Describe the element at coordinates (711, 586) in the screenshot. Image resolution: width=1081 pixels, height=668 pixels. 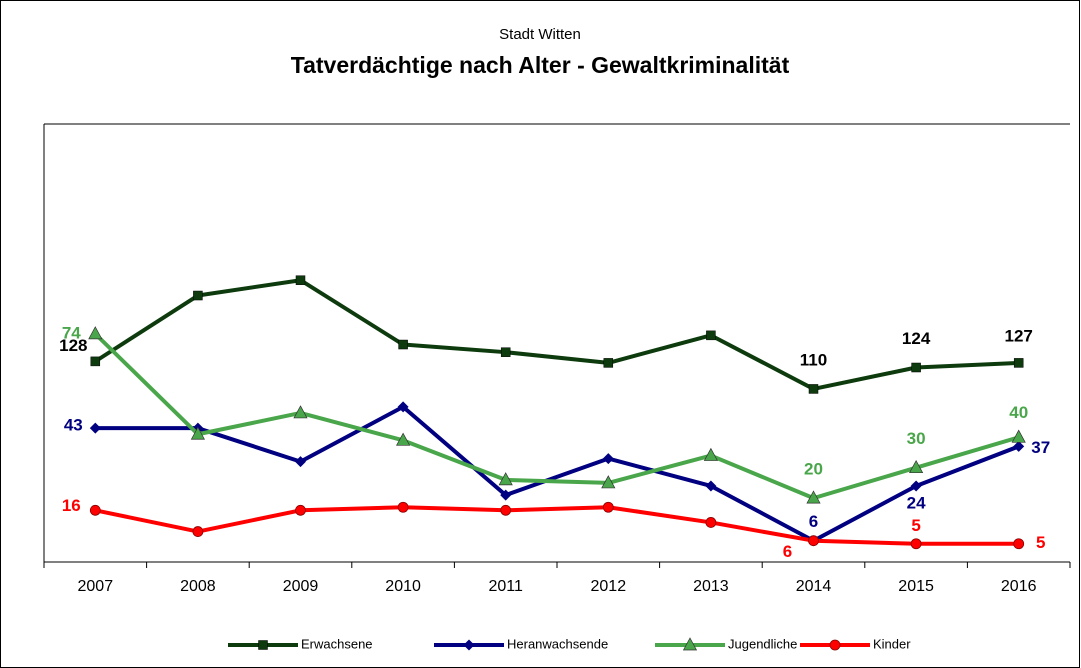
I see `x-tick-label: 2013` at that location.